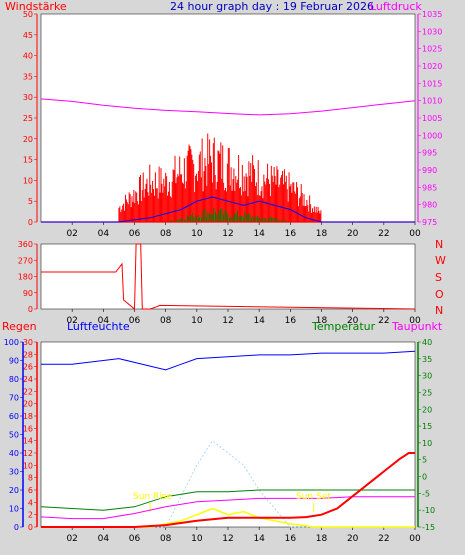 The height and width of the screenshot is (555, 465). Describe the element at coordinates (28, 441) in the screenshot. I see `rain-y-tick-label: 14` at that location.